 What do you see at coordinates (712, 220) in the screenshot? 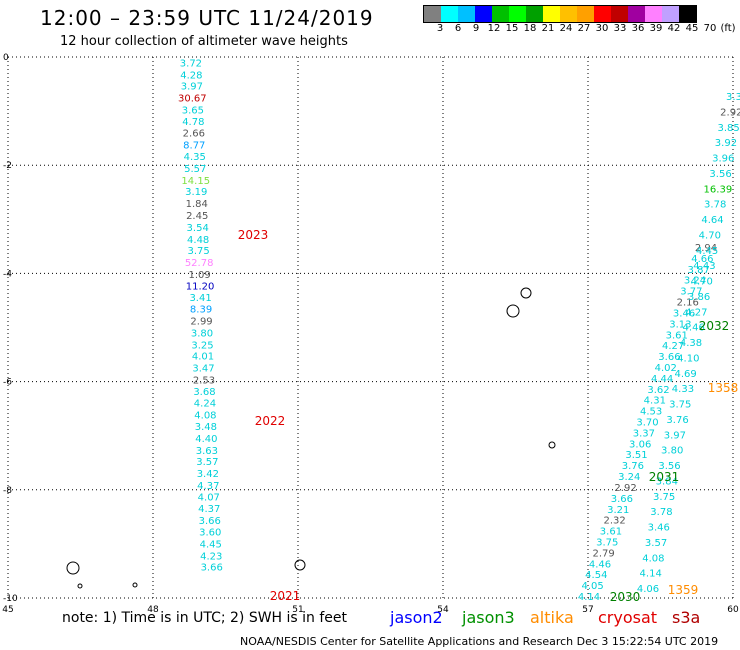
I see `swh-value: 4.64` at bounding box center [712, 220].